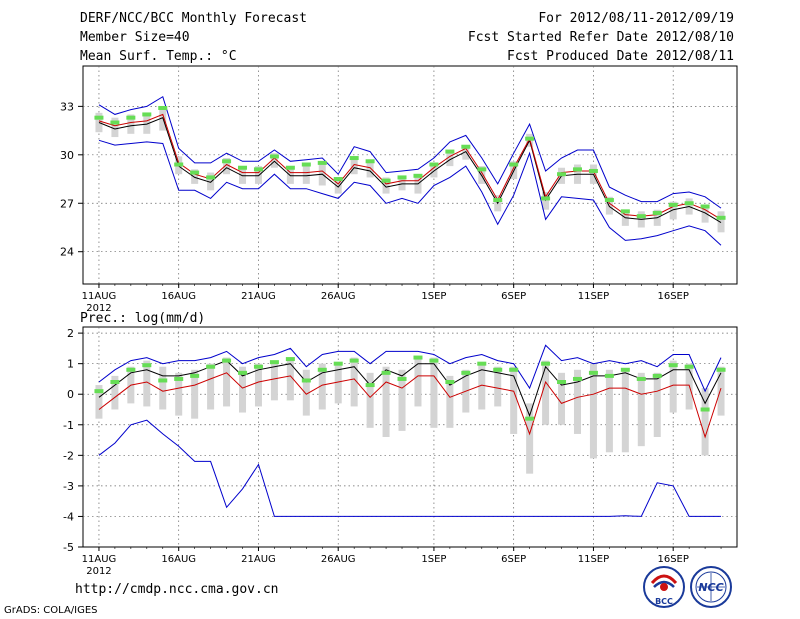 This screenshot has height=619, width=800. Describe the element at coordinates (433, 559) in the screenshot. I see `prec-xtick-label: 1SEP` at that location.